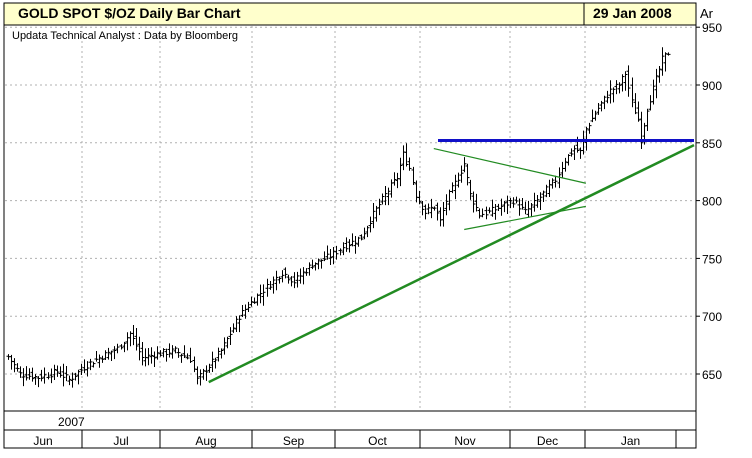  I want to click on y-tick-label: 650, so click(712, 375).